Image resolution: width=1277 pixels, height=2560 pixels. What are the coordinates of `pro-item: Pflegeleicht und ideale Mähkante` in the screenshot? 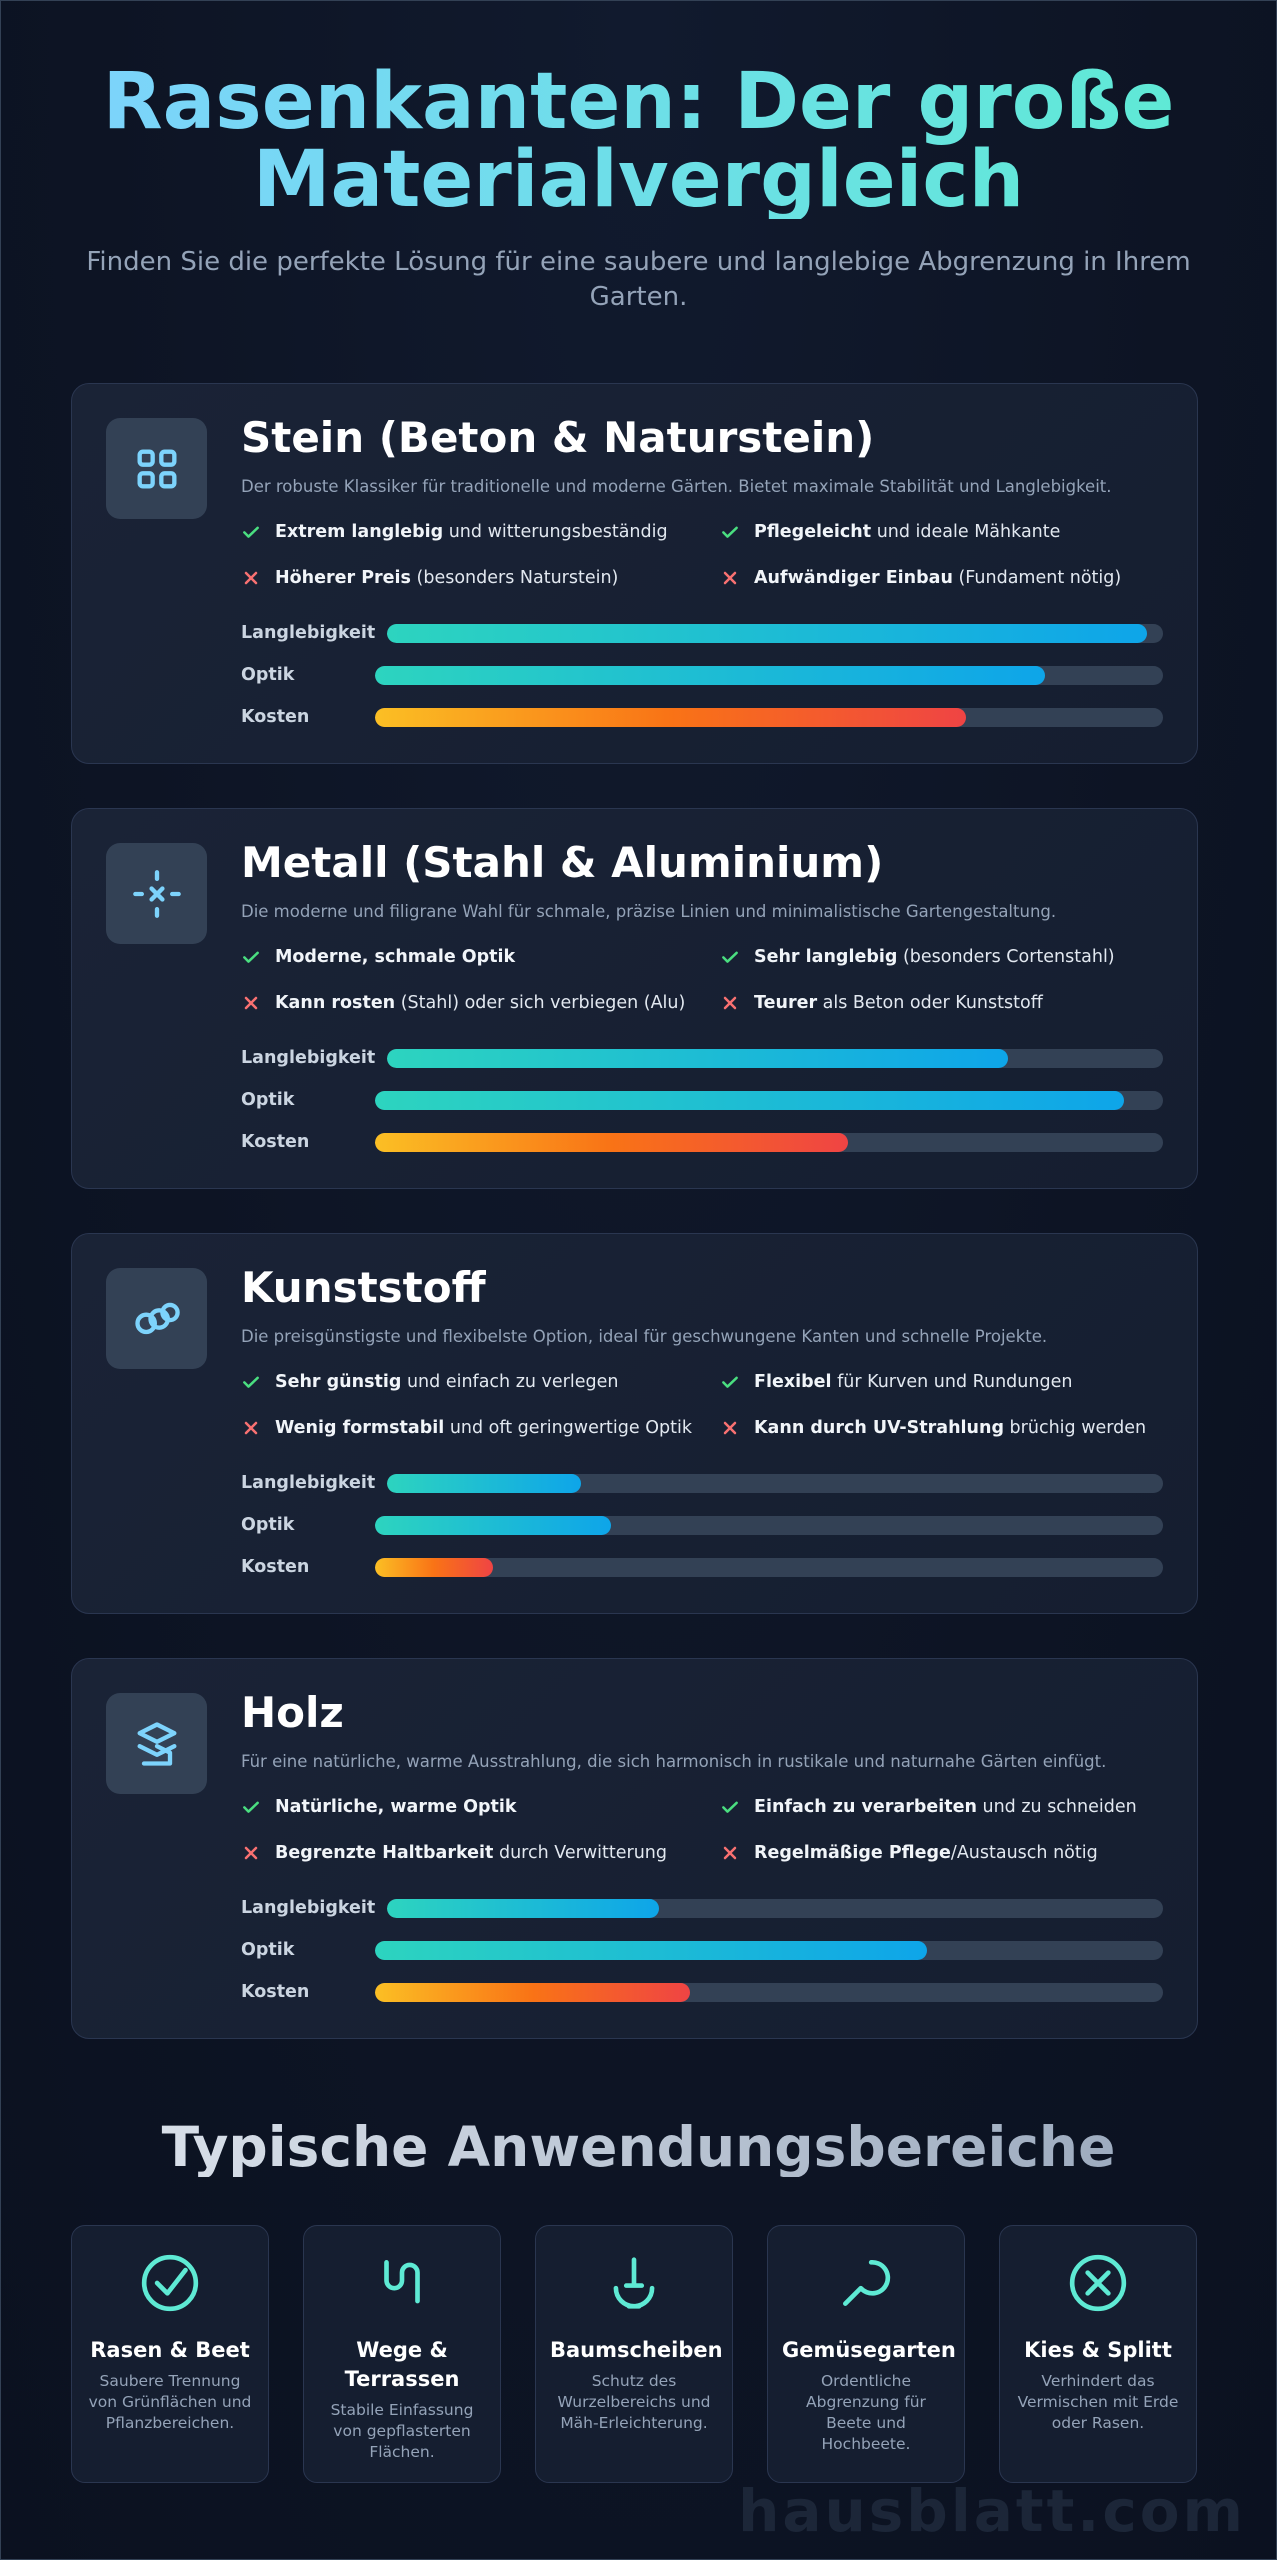 It's located at (941, 532).